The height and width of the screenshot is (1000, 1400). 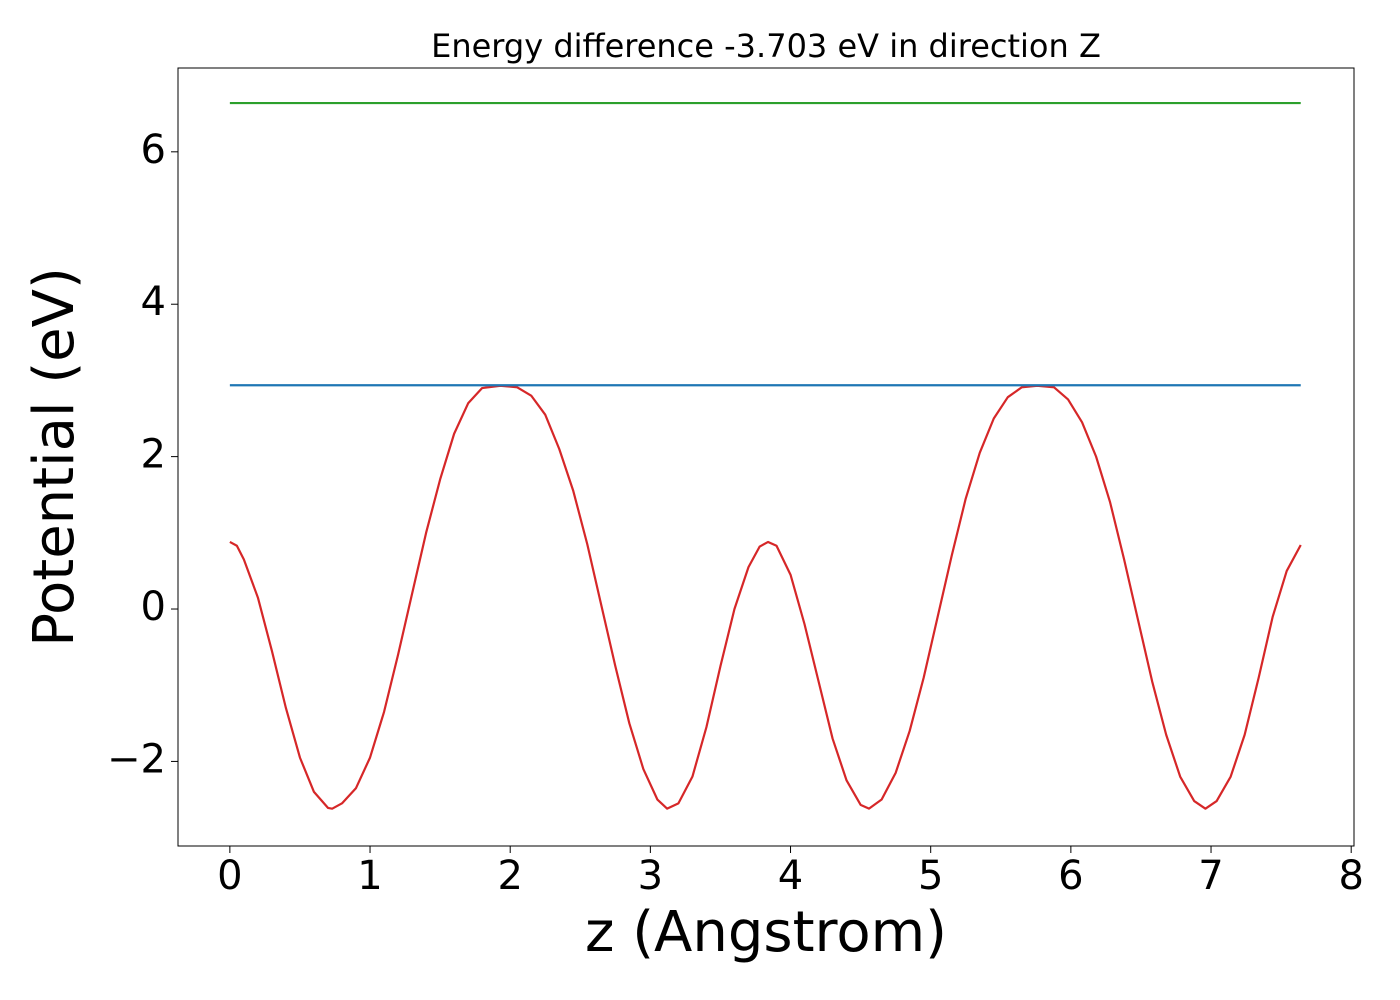 I want to click on x-tick-label: 8, so click(x=1350, y=876).